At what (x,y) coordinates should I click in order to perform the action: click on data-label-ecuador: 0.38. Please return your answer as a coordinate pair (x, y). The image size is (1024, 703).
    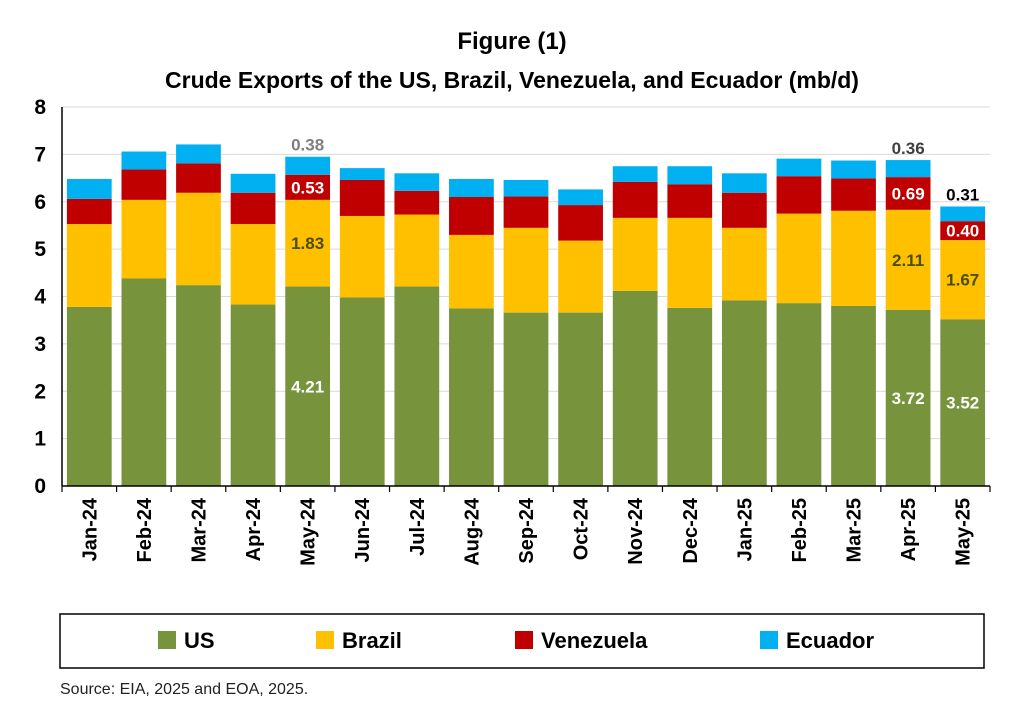
    Looking at the image, I should click on (307, 145).